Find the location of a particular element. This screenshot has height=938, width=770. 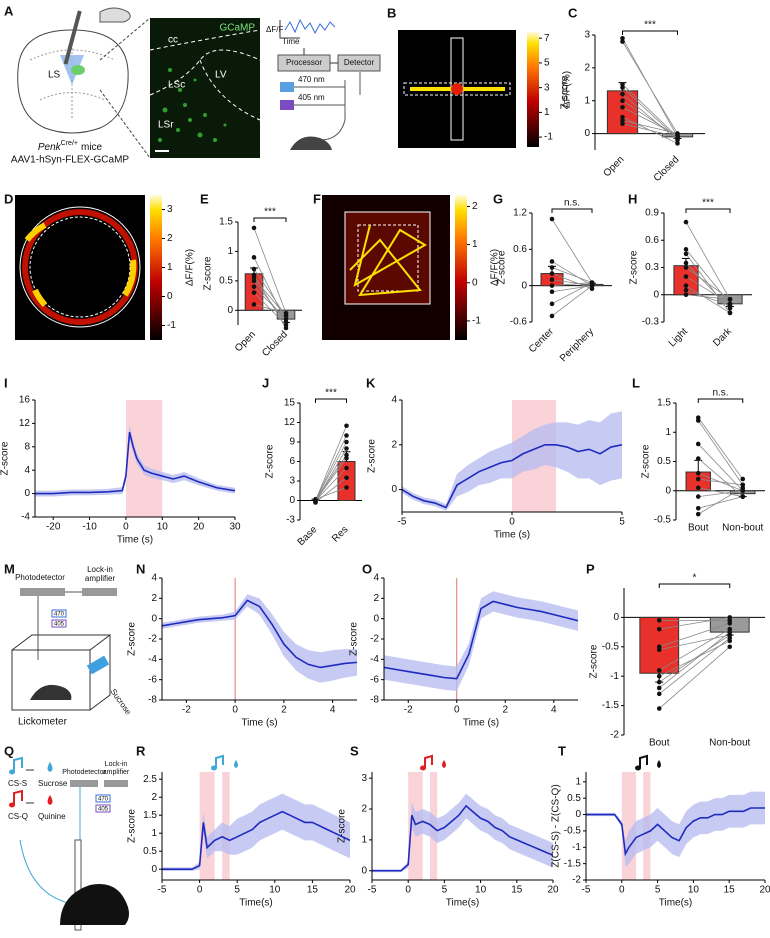

mouse-brain-icon is located at coordinates (115, 15).